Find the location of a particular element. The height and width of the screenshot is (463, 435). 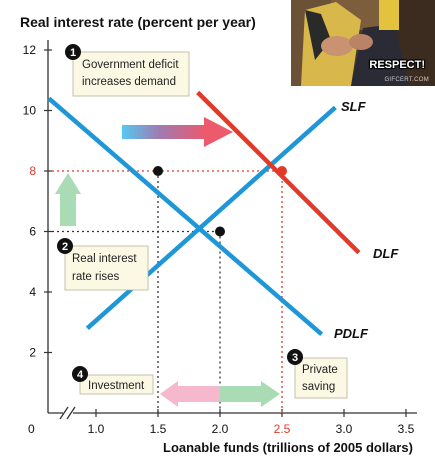

reaction-photo: RESPECT! GIFCERT.COM is located at coordinates (363, 43).